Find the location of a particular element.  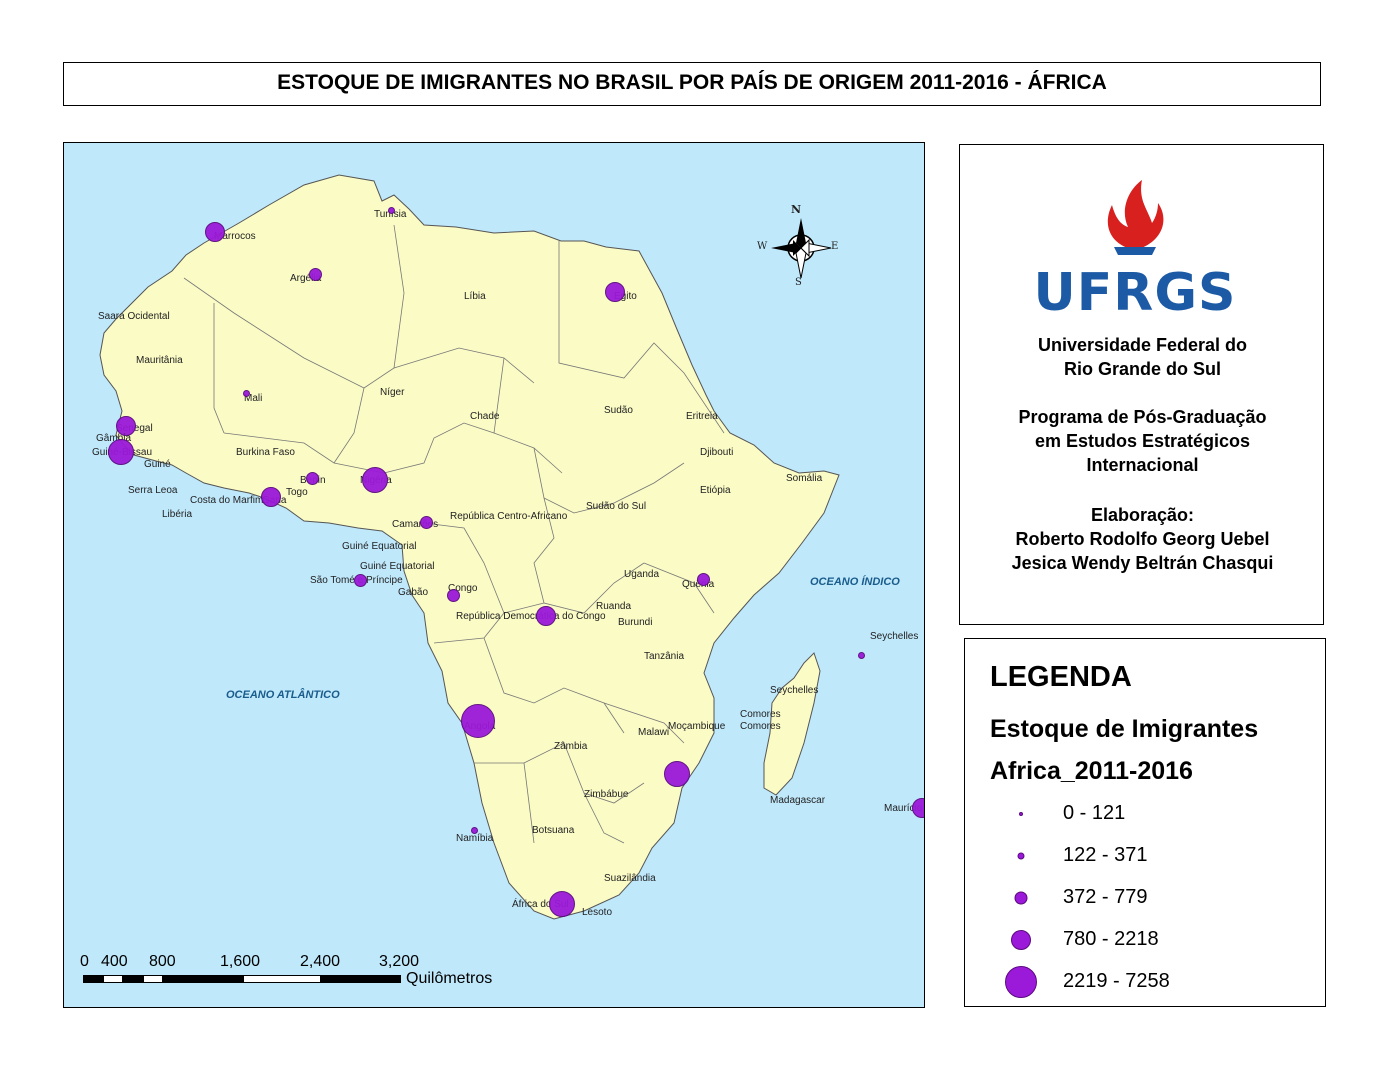

country-label: Serra Leoa is located at coordinates (153, 490).